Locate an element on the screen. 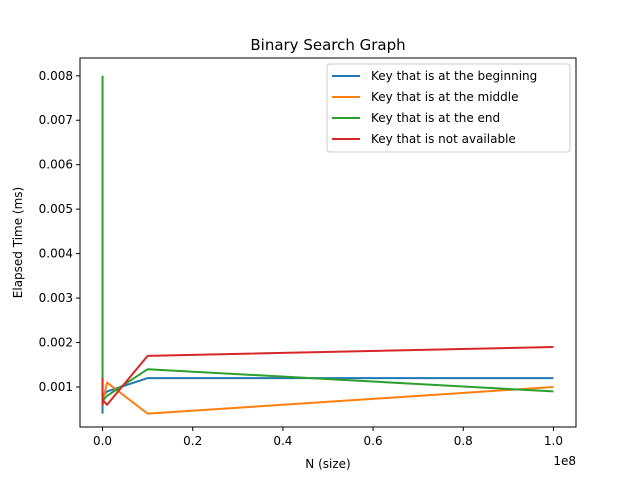 The height and width of the screenshot is (484, 640). legend-box is located at coordinates (448, 108).